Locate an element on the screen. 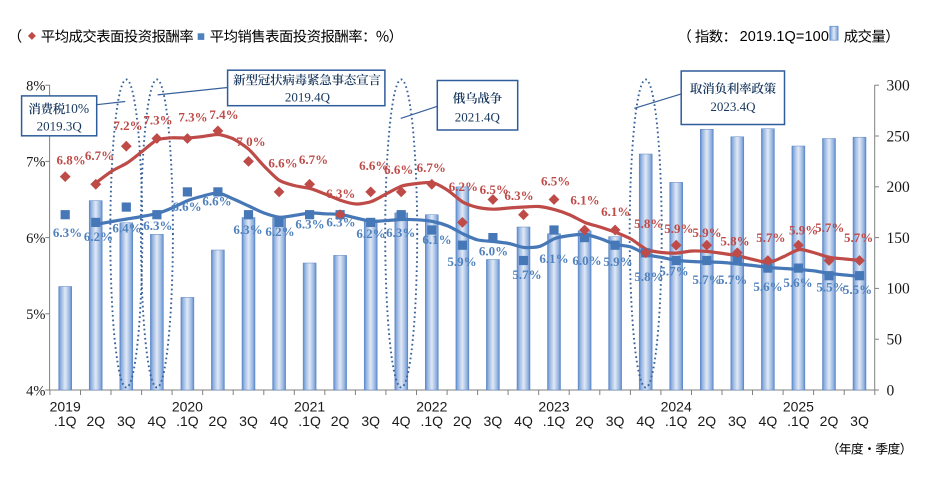 The image size is (941, 478). svg-text: 2023.4Q is located at coordinates (733, 106).